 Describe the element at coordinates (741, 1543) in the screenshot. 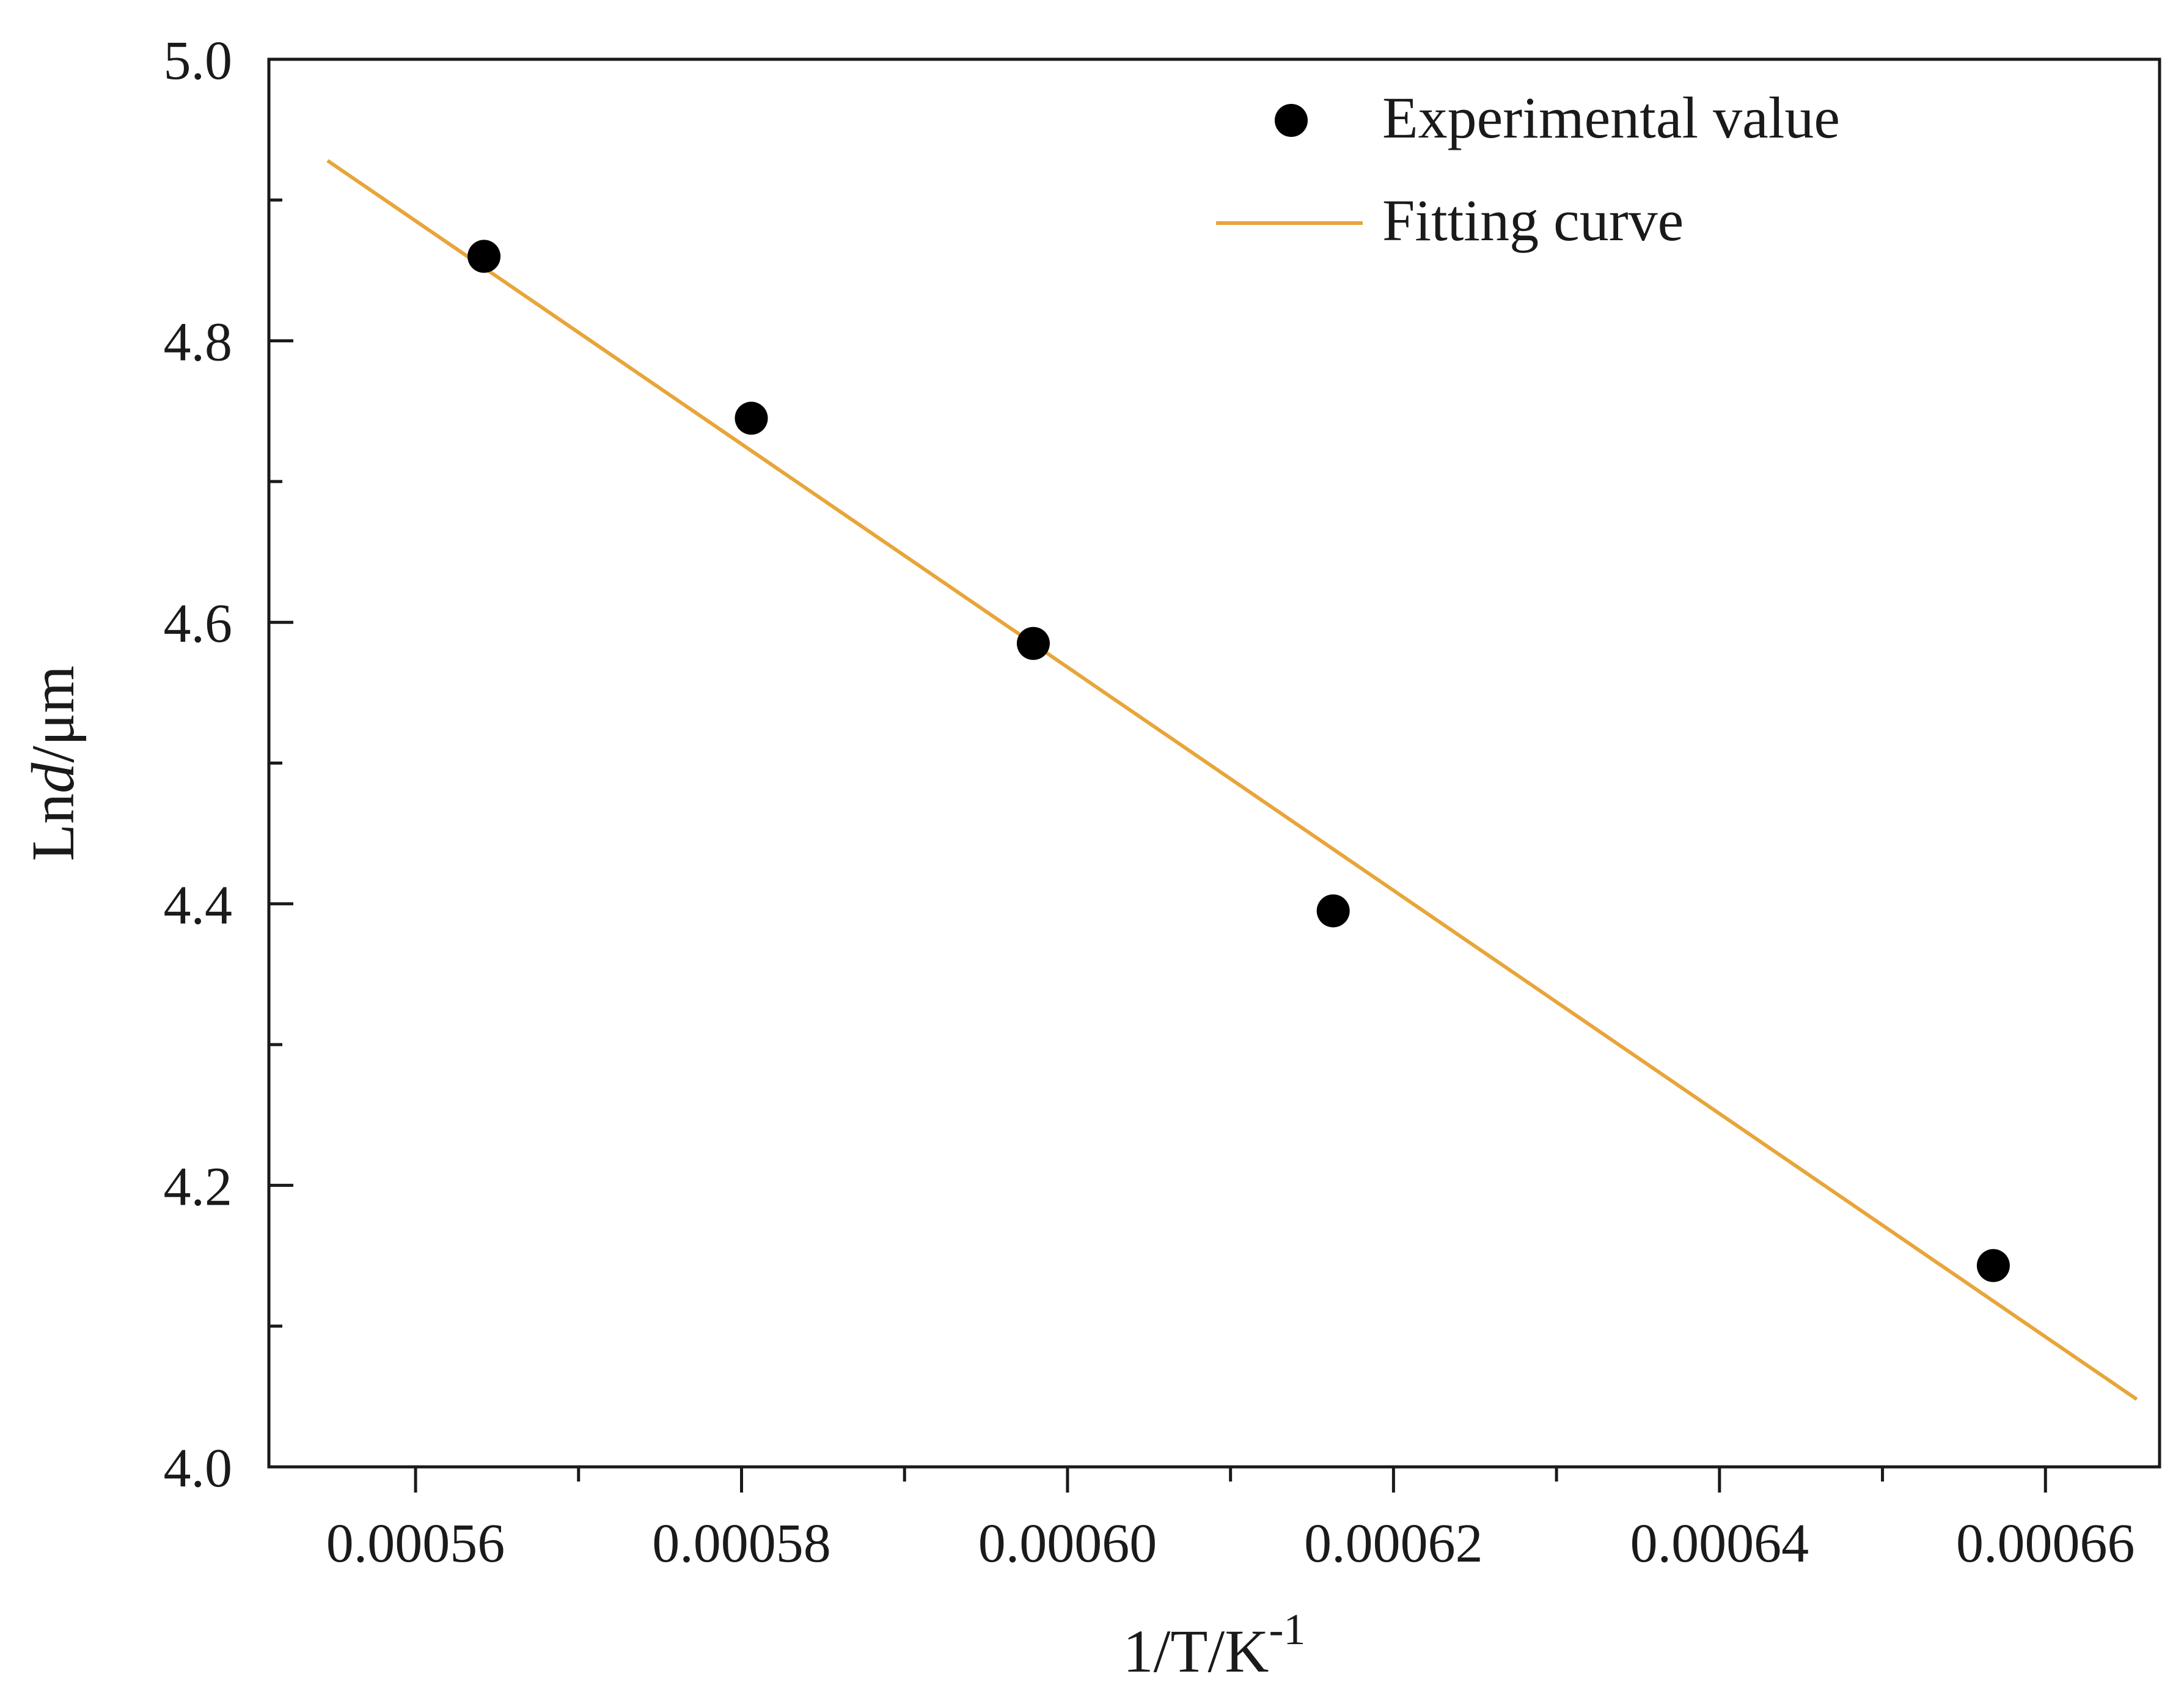

I see `x-tick-label: 0.00058` at that location.